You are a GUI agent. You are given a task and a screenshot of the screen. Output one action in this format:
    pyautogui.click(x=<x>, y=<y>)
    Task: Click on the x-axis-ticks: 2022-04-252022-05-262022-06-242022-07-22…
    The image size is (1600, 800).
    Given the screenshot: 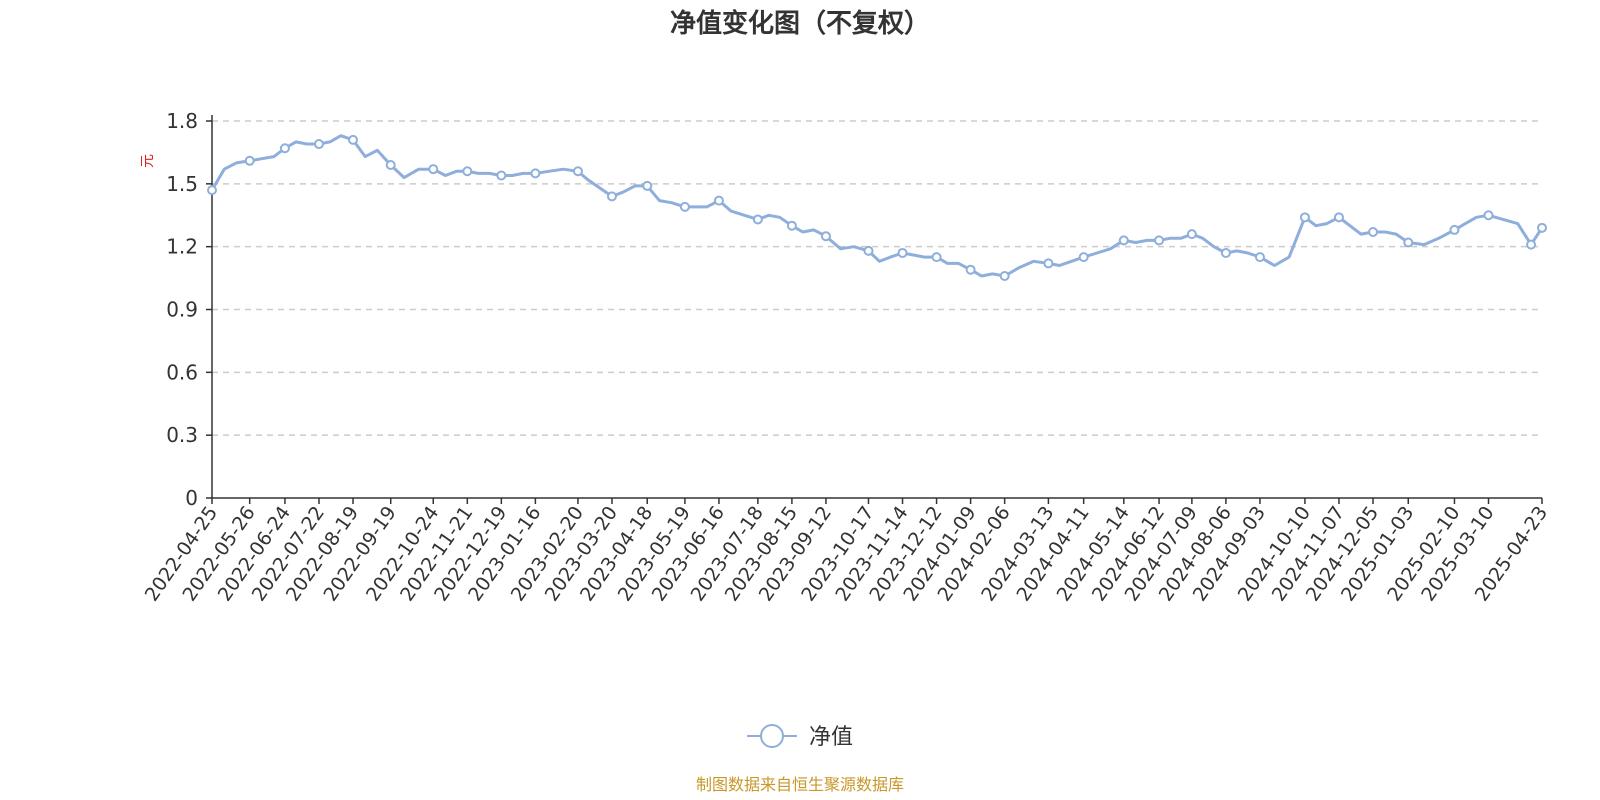 What is the action you would take?
    pyautogui.click(x=846, y=551)
    